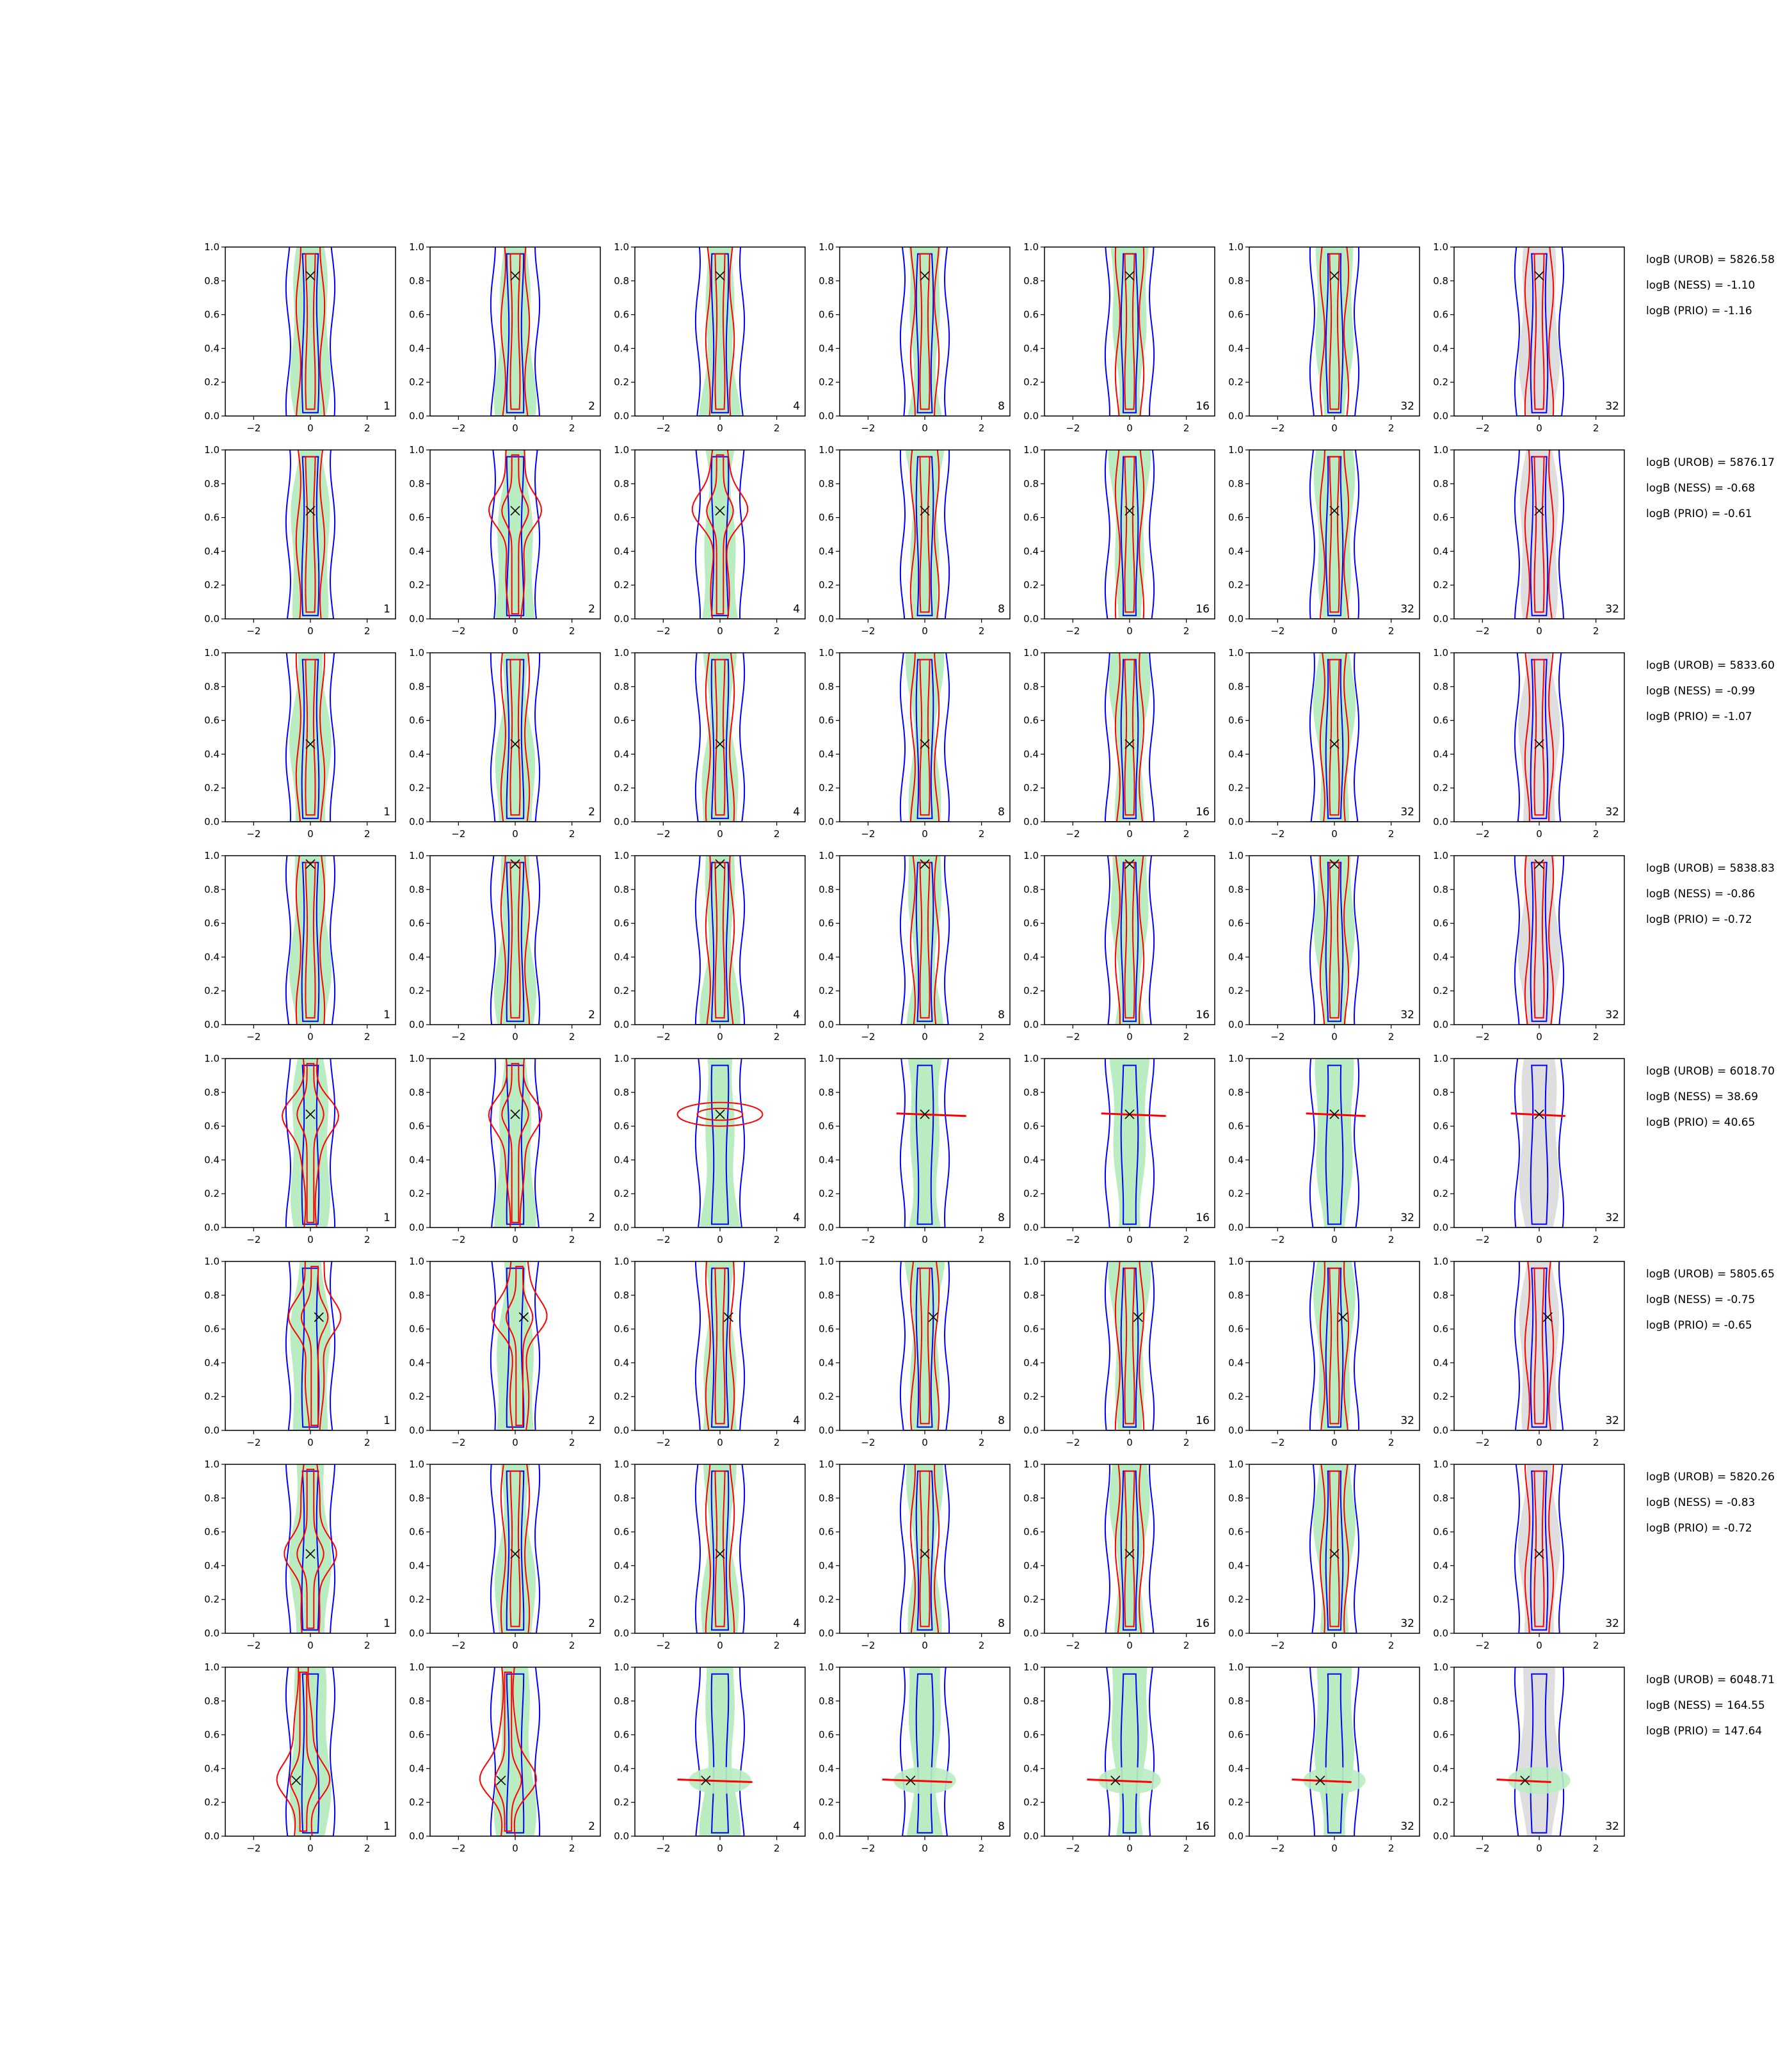 Image resolution: width=1792 pixels, height=2048 pixels. Describe the element at coordinates (796, 812) in the screenshot. I see `panel-label: 4` at that location.